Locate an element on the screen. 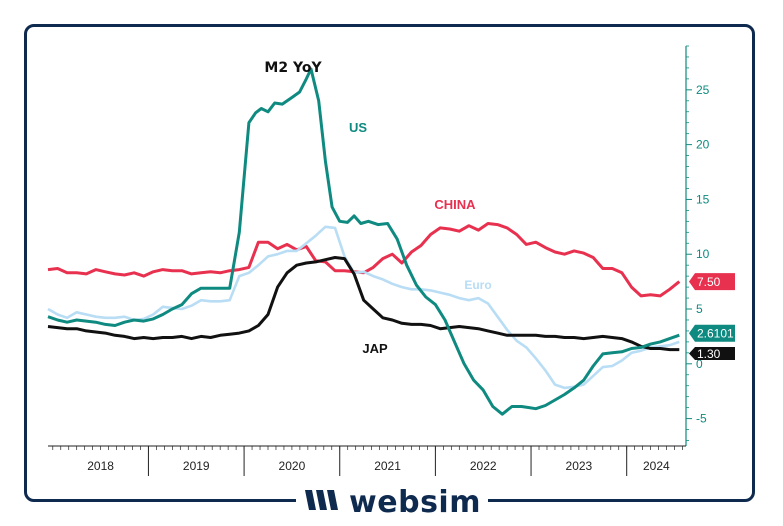 This screenshot has height=526, width=783. y-tick-label: 0 is located at coordinates (699, 364).